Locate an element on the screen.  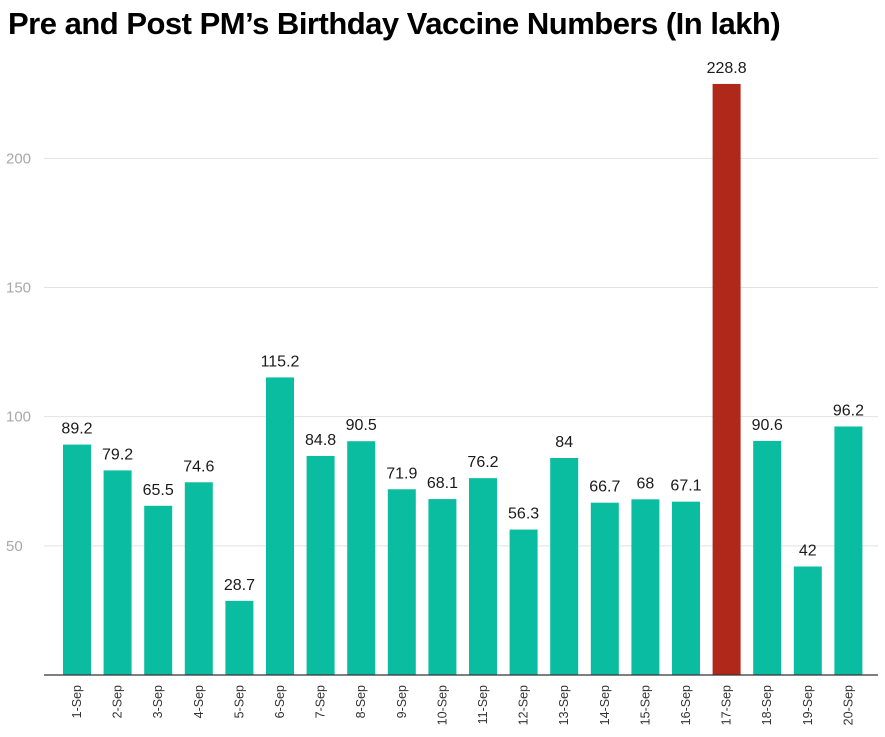
y-axis-ticks: 50 100 150 200 is located at coordinates (18, 352).